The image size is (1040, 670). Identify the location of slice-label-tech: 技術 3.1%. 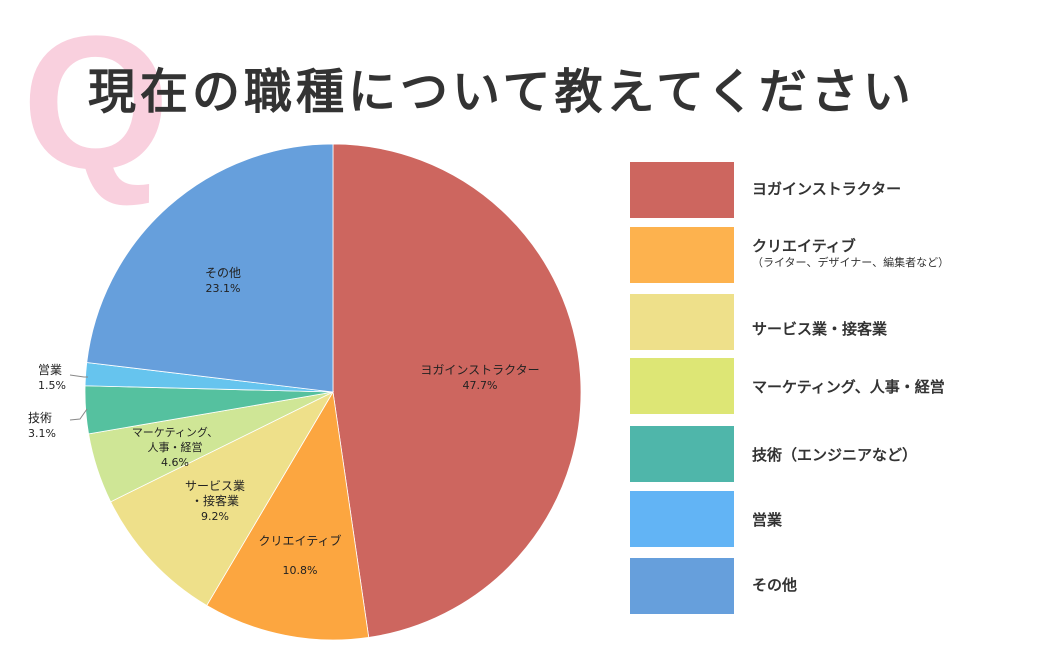
(48, 426).